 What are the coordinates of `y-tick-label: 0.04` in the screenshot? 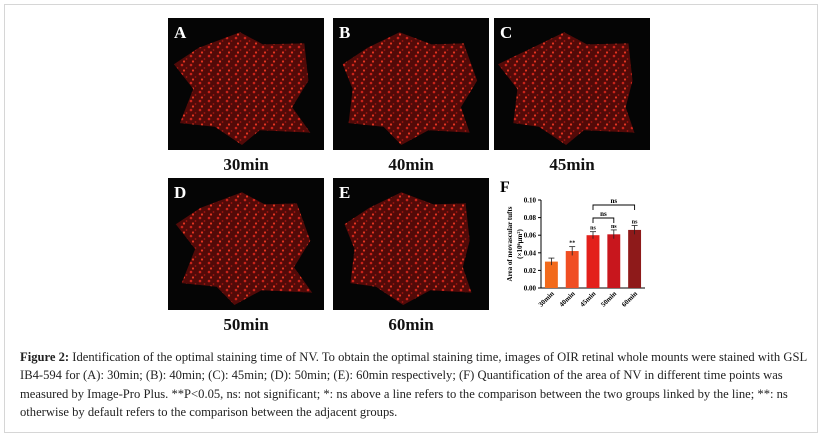 It's located at (530, 253).